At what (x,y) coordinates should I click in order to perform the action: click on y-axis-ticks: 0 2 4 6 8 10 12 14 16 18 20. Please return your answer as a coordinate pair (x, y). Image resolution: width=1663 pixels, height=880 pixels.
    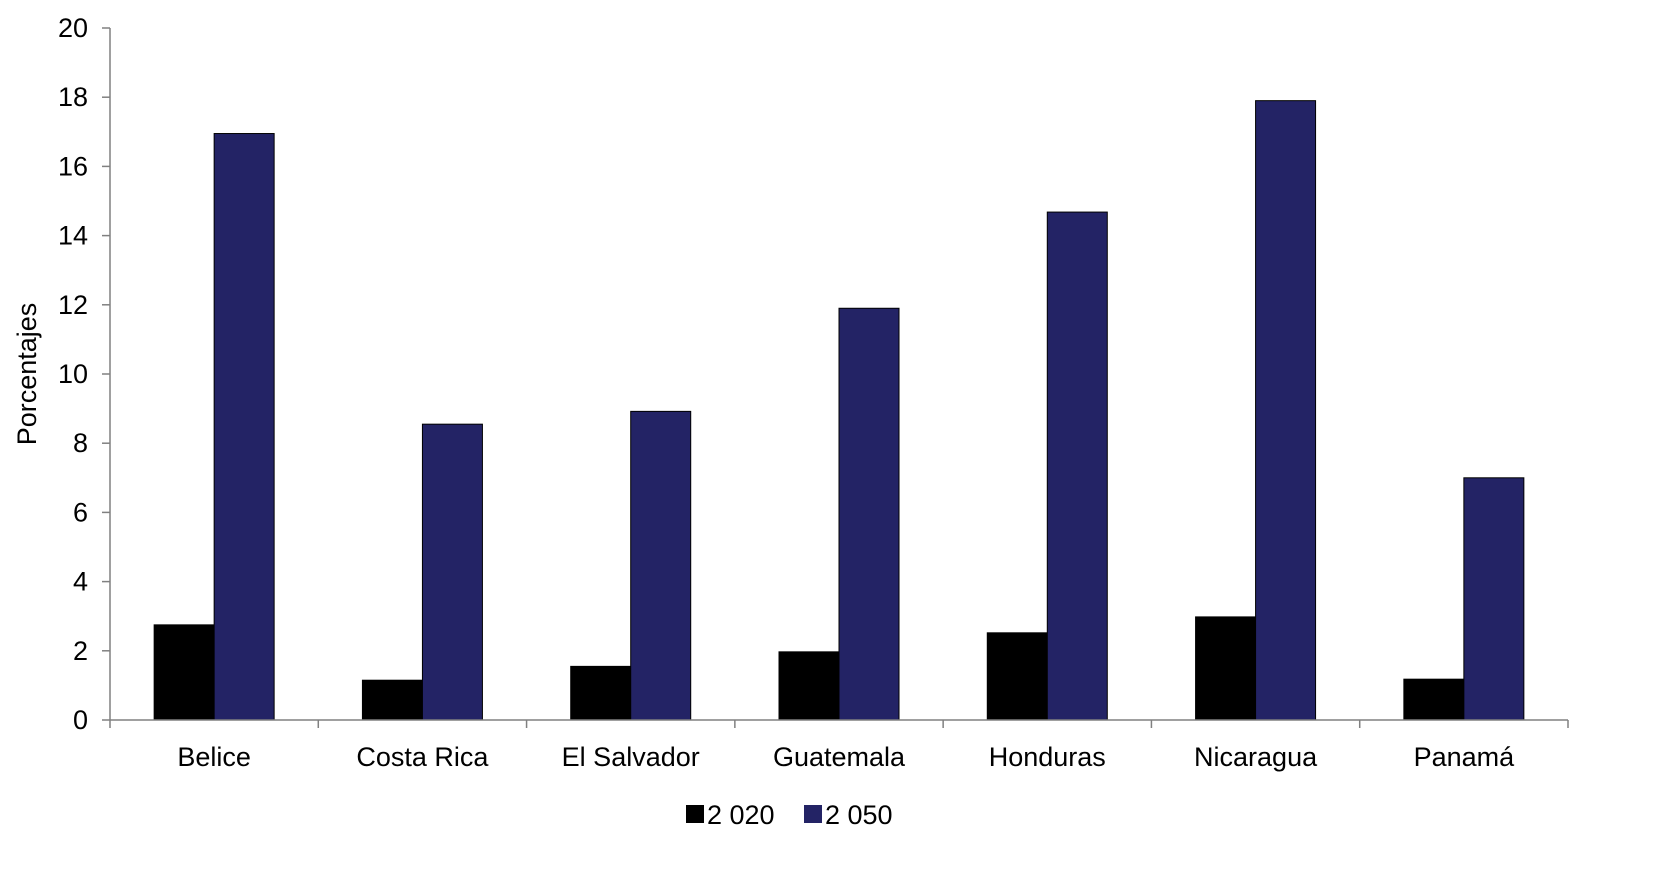
    Looking at the image, I should click on (84, 374).